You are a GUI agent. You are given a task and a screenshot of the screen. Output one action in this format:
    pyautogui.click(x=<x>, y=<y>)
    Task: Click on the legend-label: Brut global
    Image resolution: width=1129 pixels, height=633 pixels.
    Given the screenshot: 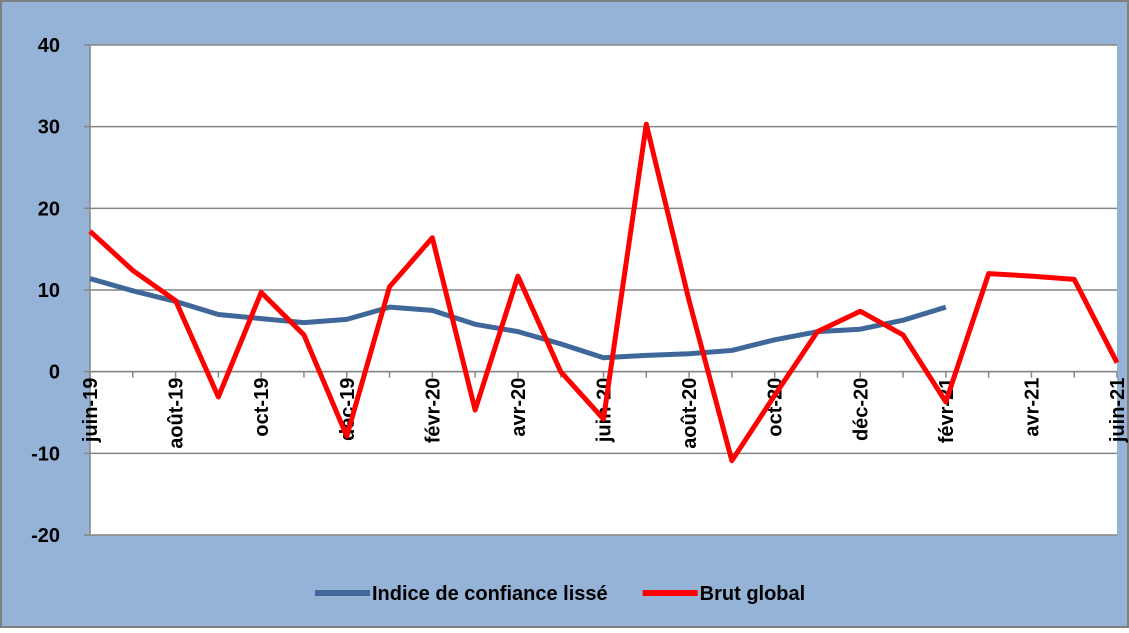 What is the action you would take?
    pyautogui.click(x=753, y=594)
    